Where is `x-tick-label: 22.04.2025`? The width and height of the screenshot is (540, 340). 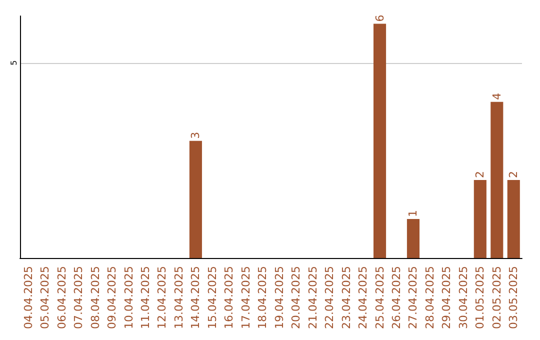 x-tick-label: 22.04.2025 is located at coordinates (329, 298).